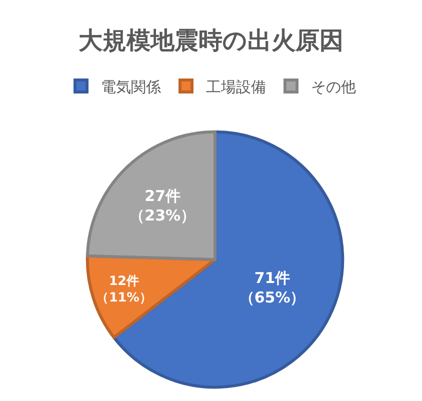 The width and height of the screenshot is (422, 401). Describe the element at coordinates (211, 40) in the screenshot. I see `chart-title: 大規模地震時の出火原因` at that location.